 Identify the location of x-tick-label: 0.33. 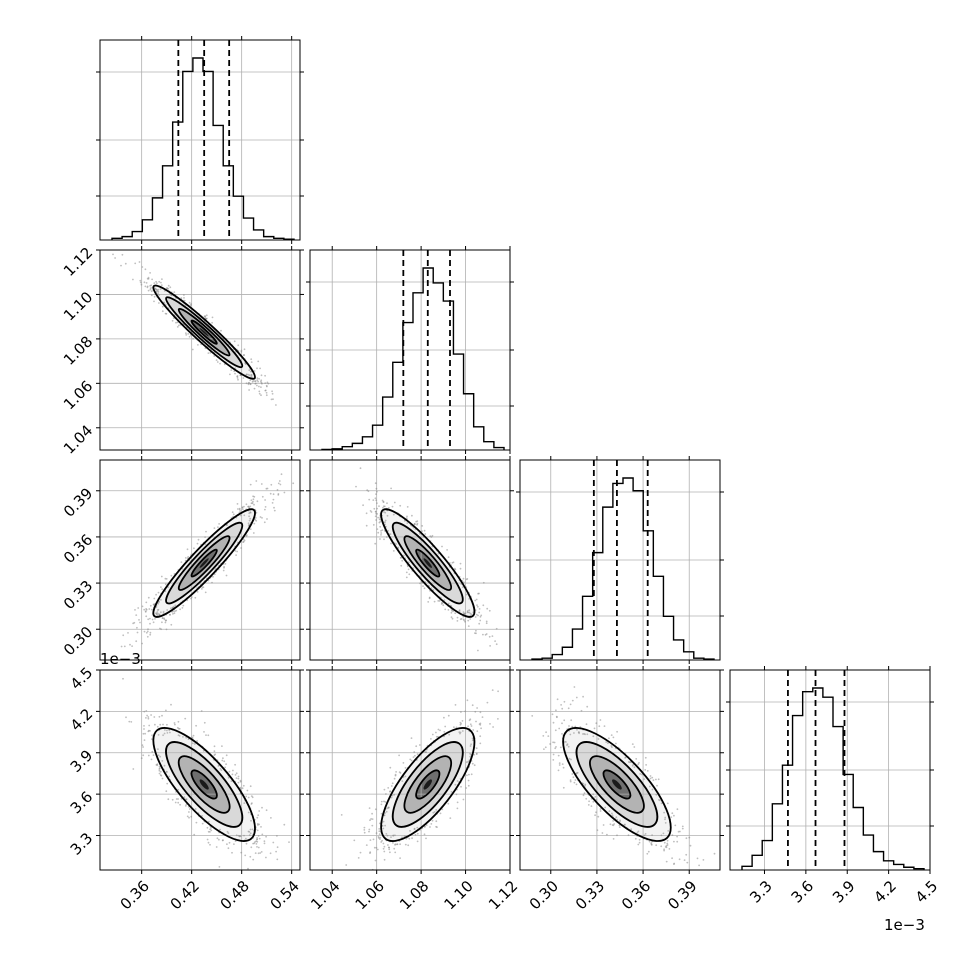
(590, 895).